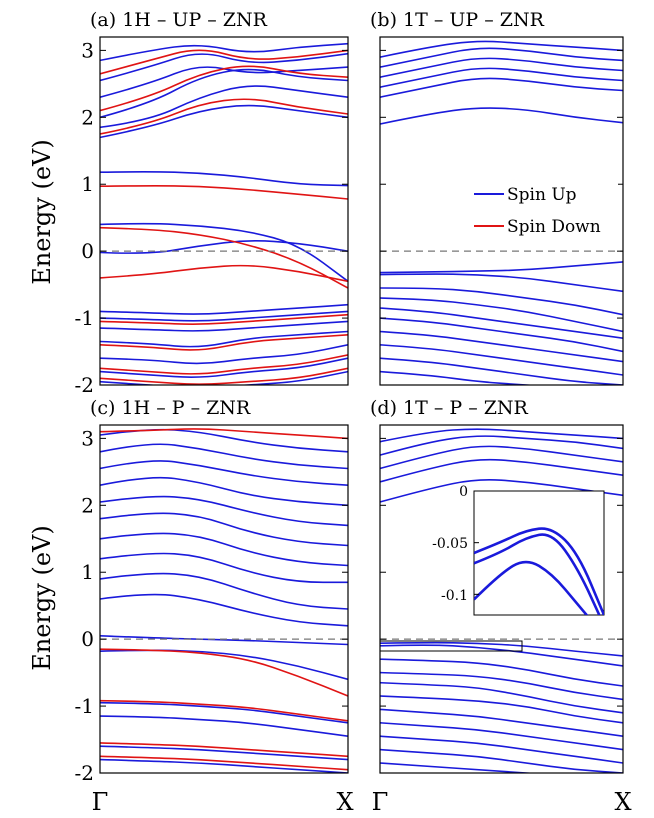 The image size is (654, 818). I want to click on ytick-label: -1, so click(84, 318).